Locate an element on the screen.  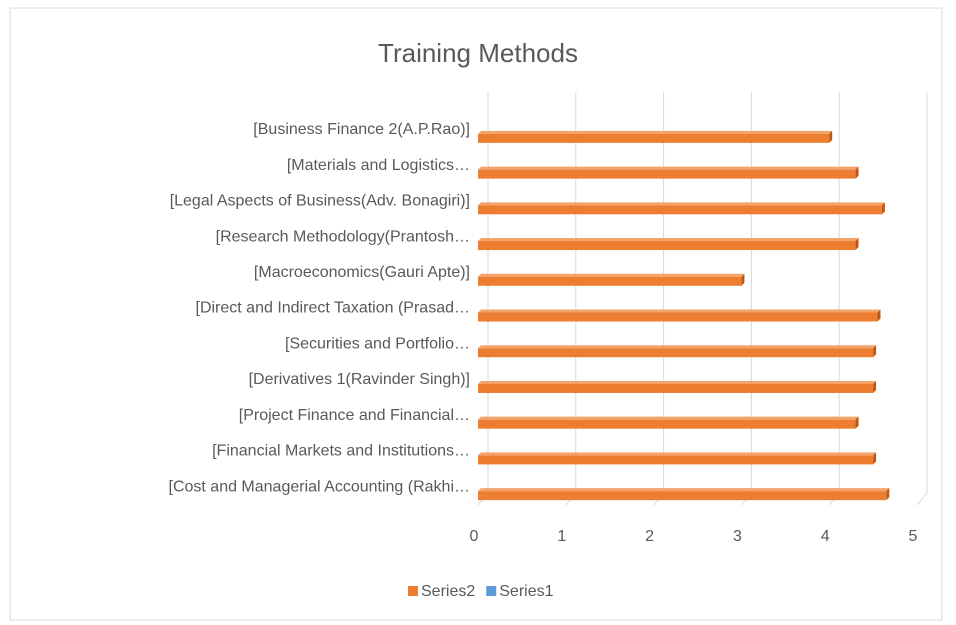
x-tick-label: 0 is located at coordinates (474, 536).